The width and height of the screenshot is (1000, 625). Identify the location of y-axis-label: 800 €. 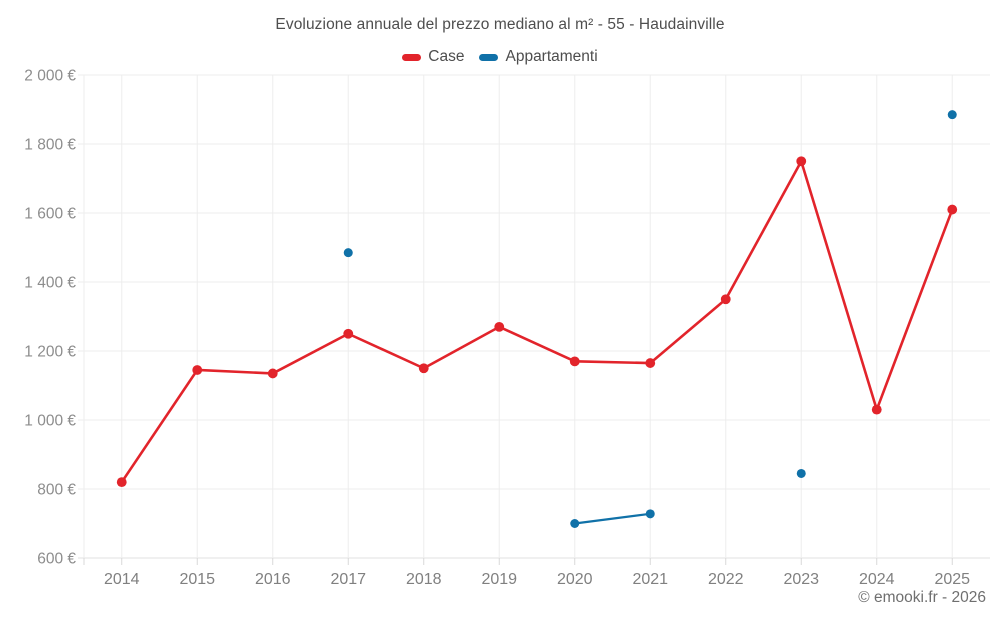
(56, 490).